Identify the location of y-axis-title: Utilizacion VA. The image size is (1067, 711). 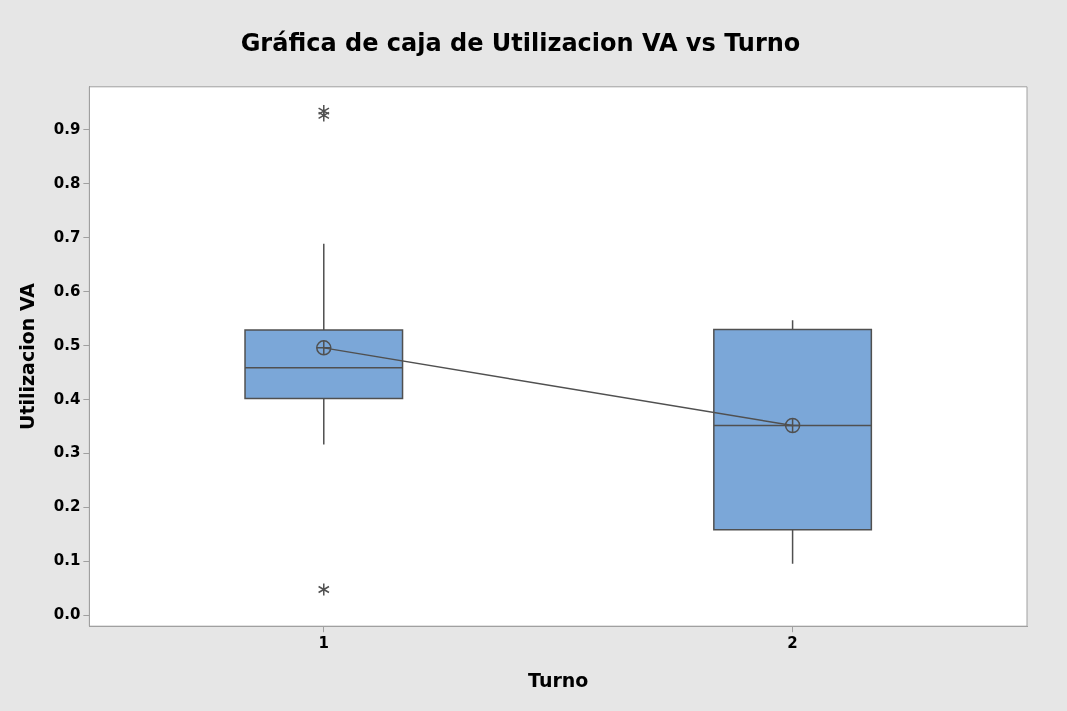
(27, 356).